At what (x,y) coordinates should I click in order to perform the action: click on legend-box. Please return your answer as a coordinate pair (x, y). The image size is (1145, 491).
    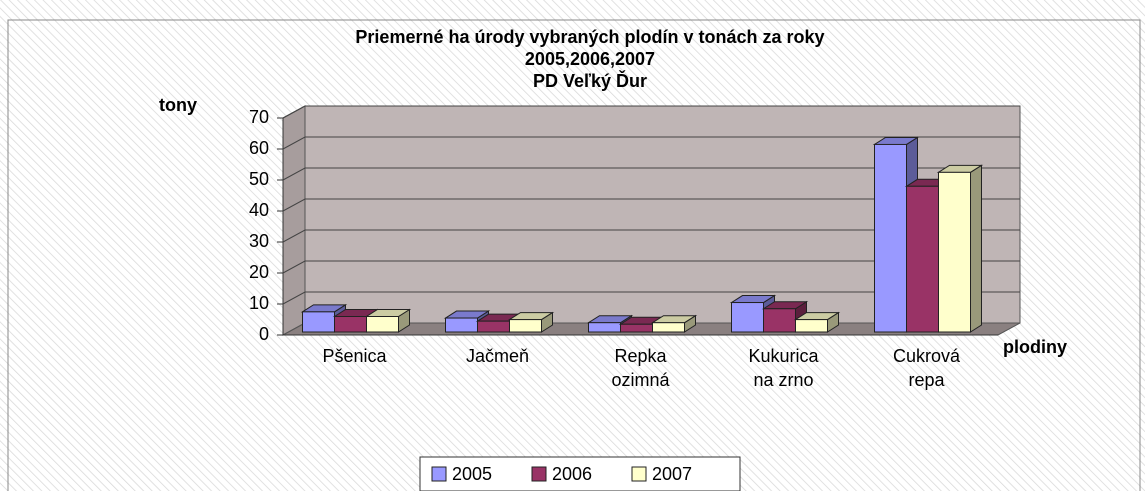
    Looking at the image, I should click on (580, 473).